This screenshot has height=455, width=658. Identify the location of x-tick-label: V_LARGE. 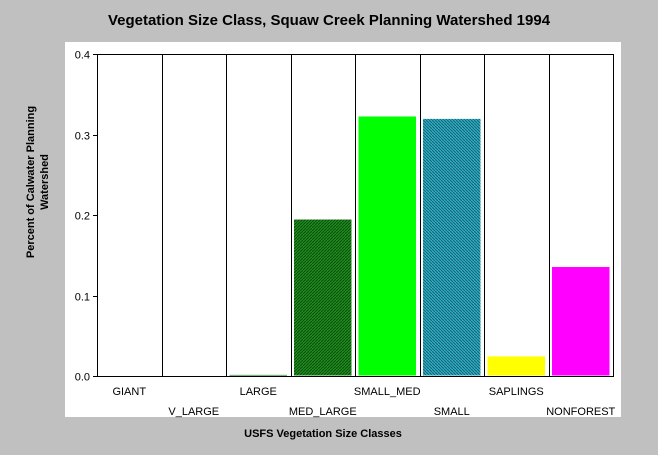
(193, 412).